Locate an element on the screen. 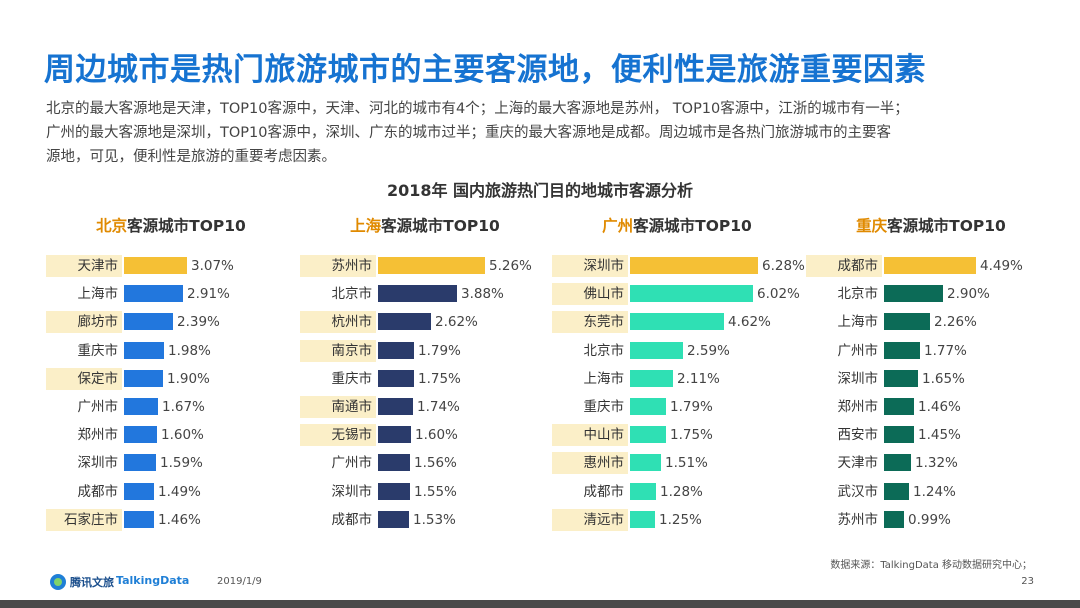 This screenshot has width=1080, height=608. value-label: 1.90% is located at coordinates (188, 378).